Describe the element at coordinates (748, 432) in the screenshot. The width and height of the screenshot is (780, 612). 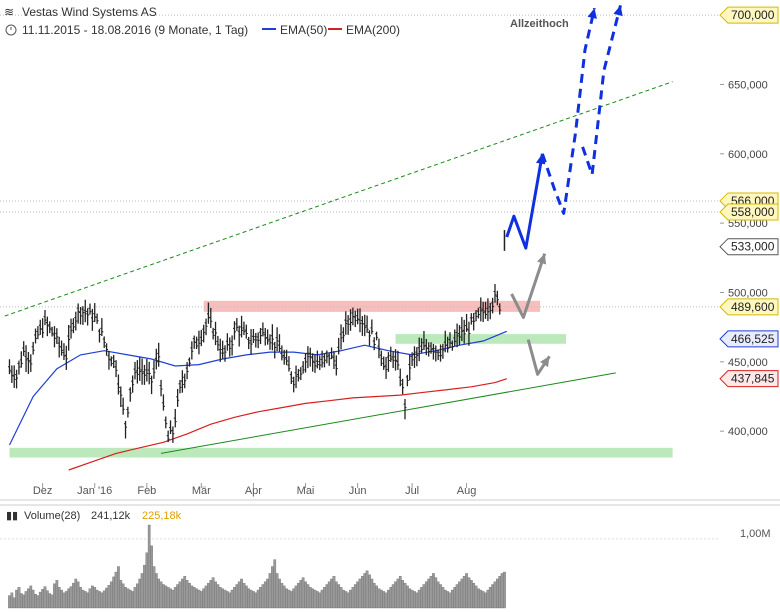
I see `y-tick-label-0: 400,000` at that location.